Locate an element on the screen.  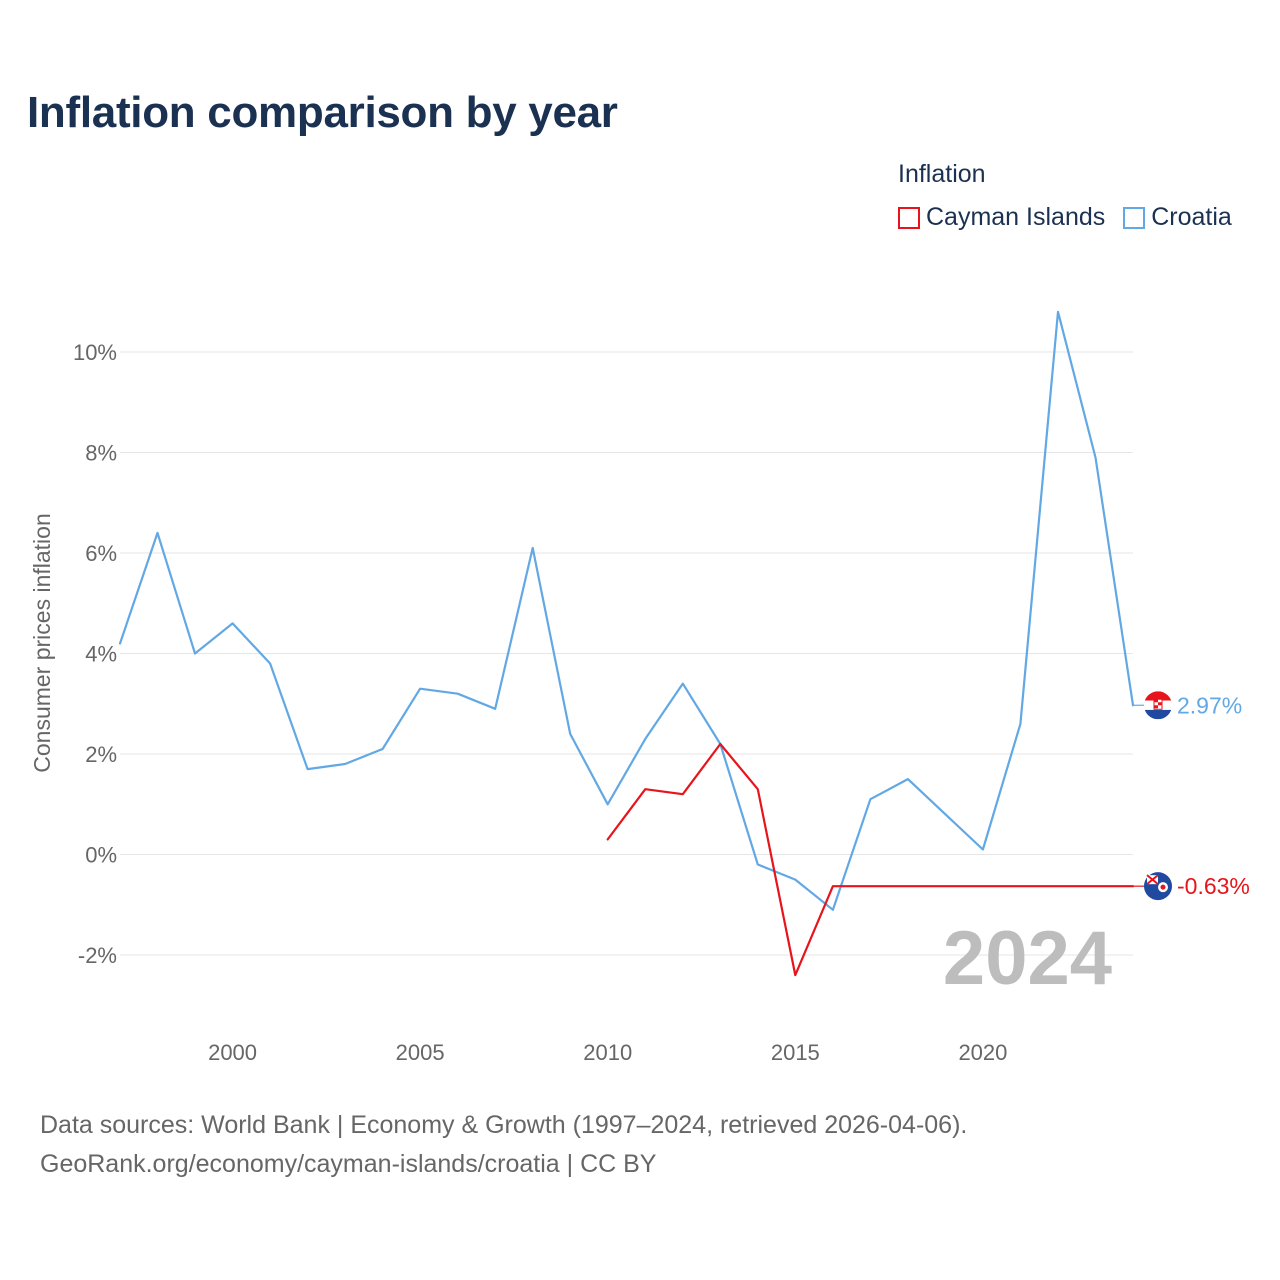
legend-swatch-croatia is located at coordinates (1134, 217).